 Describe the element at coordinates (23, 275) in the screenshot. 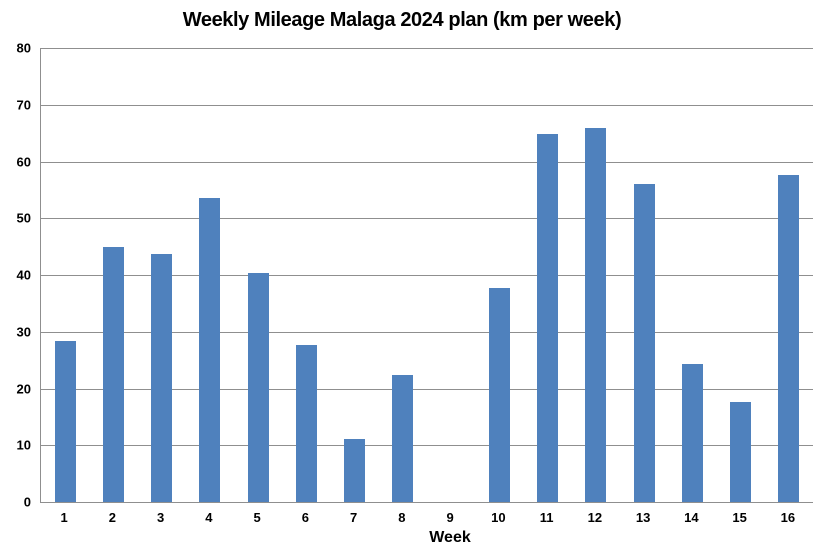

I see `y-tick-label-40: 40` at that location.